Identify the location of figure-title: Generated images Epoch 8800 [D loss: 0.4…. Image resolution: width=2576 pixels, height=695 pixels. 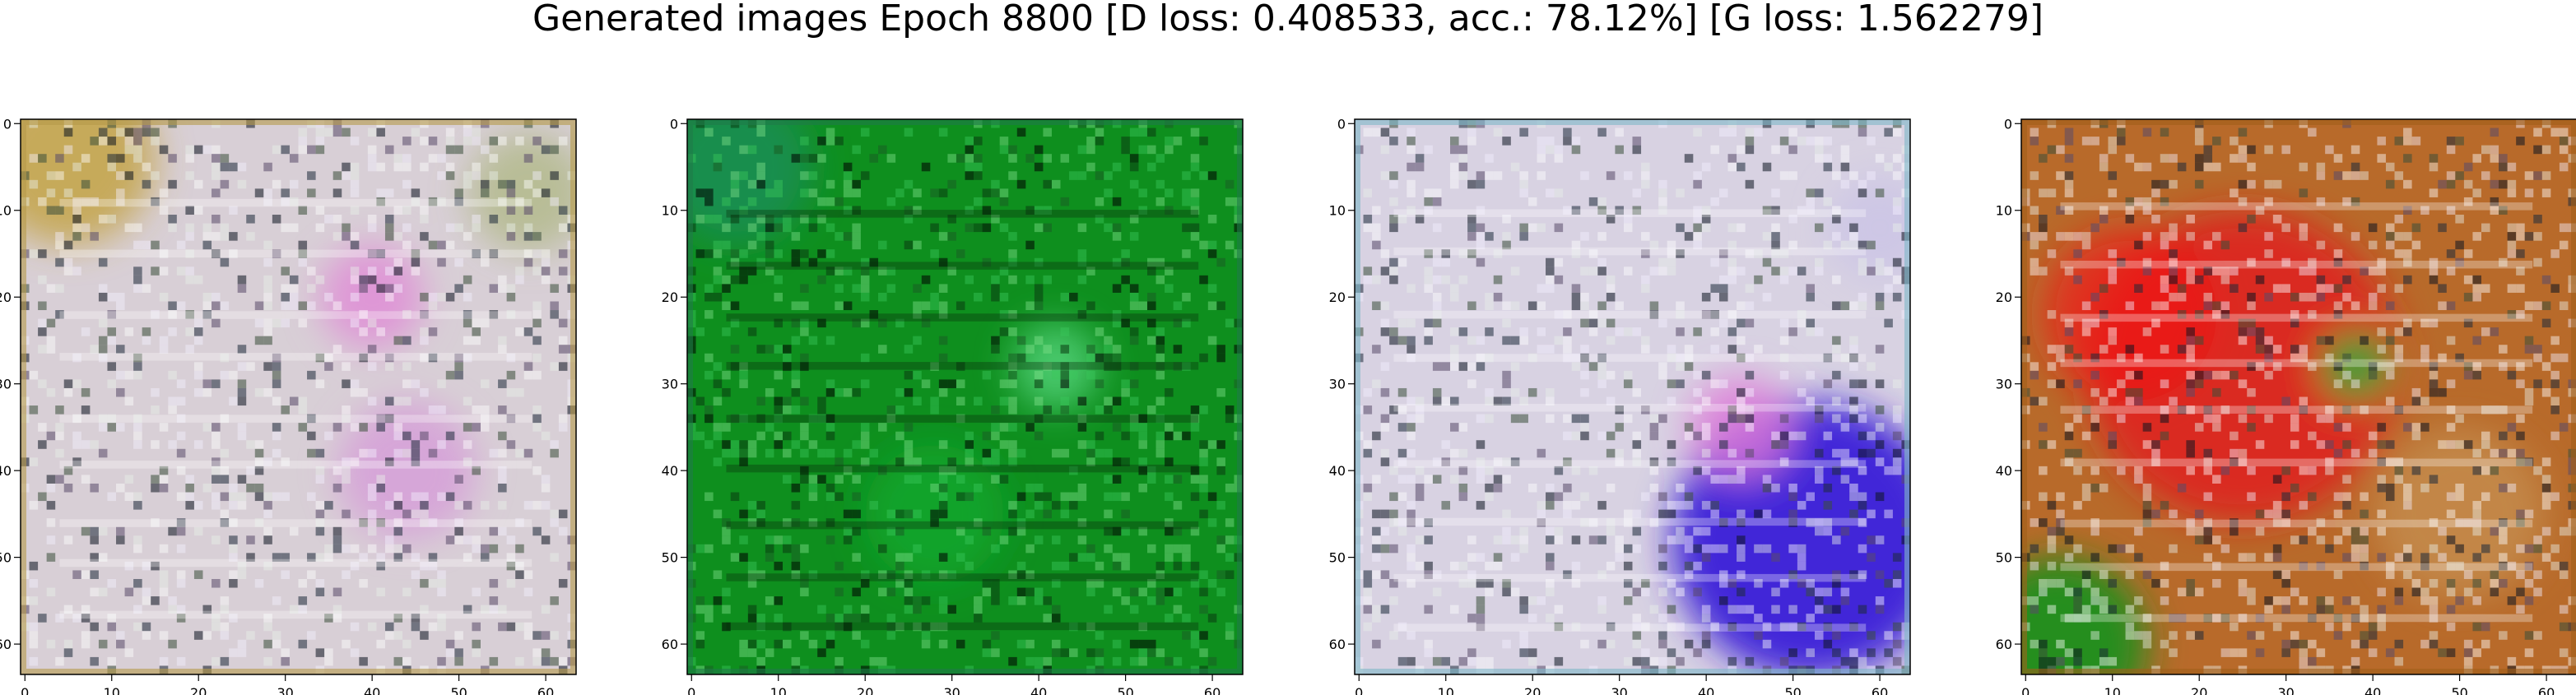
(1288, 19).